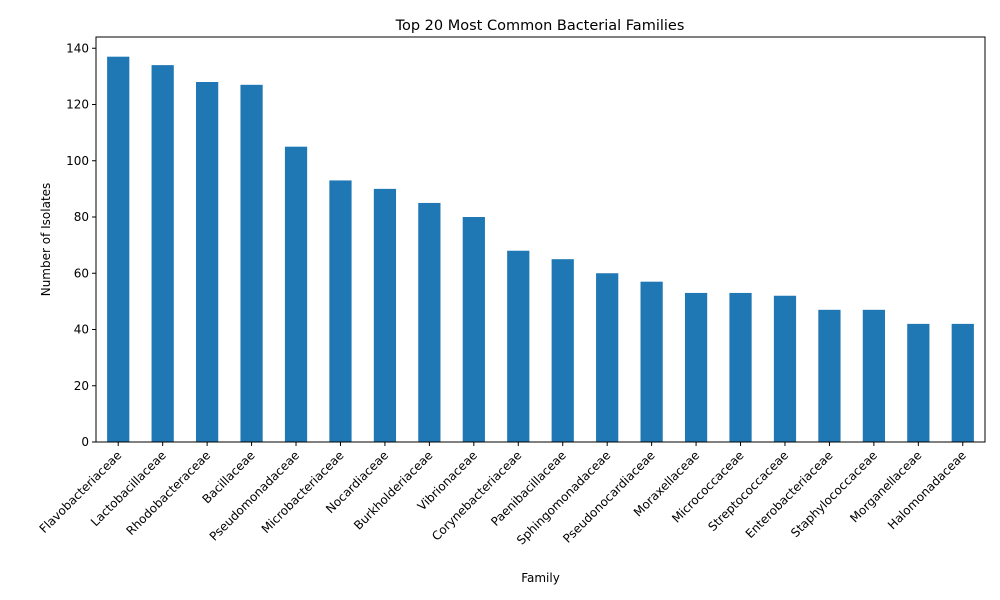 The height and width of the screenshot is (600, 1000). I want to click on x-tick-label: Staphylococcaceae, so click(834, 494).